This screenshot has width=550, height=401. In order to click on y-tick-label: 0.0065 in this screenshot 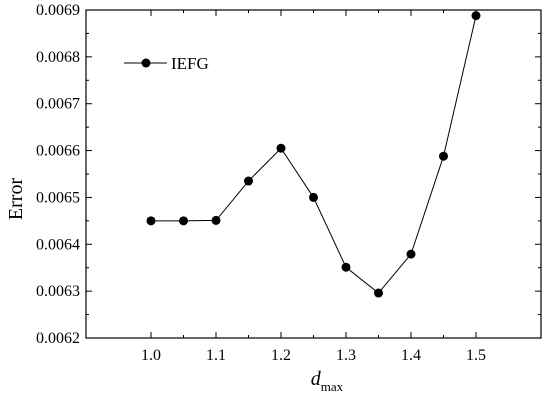, I will do `click(58, 197)`.